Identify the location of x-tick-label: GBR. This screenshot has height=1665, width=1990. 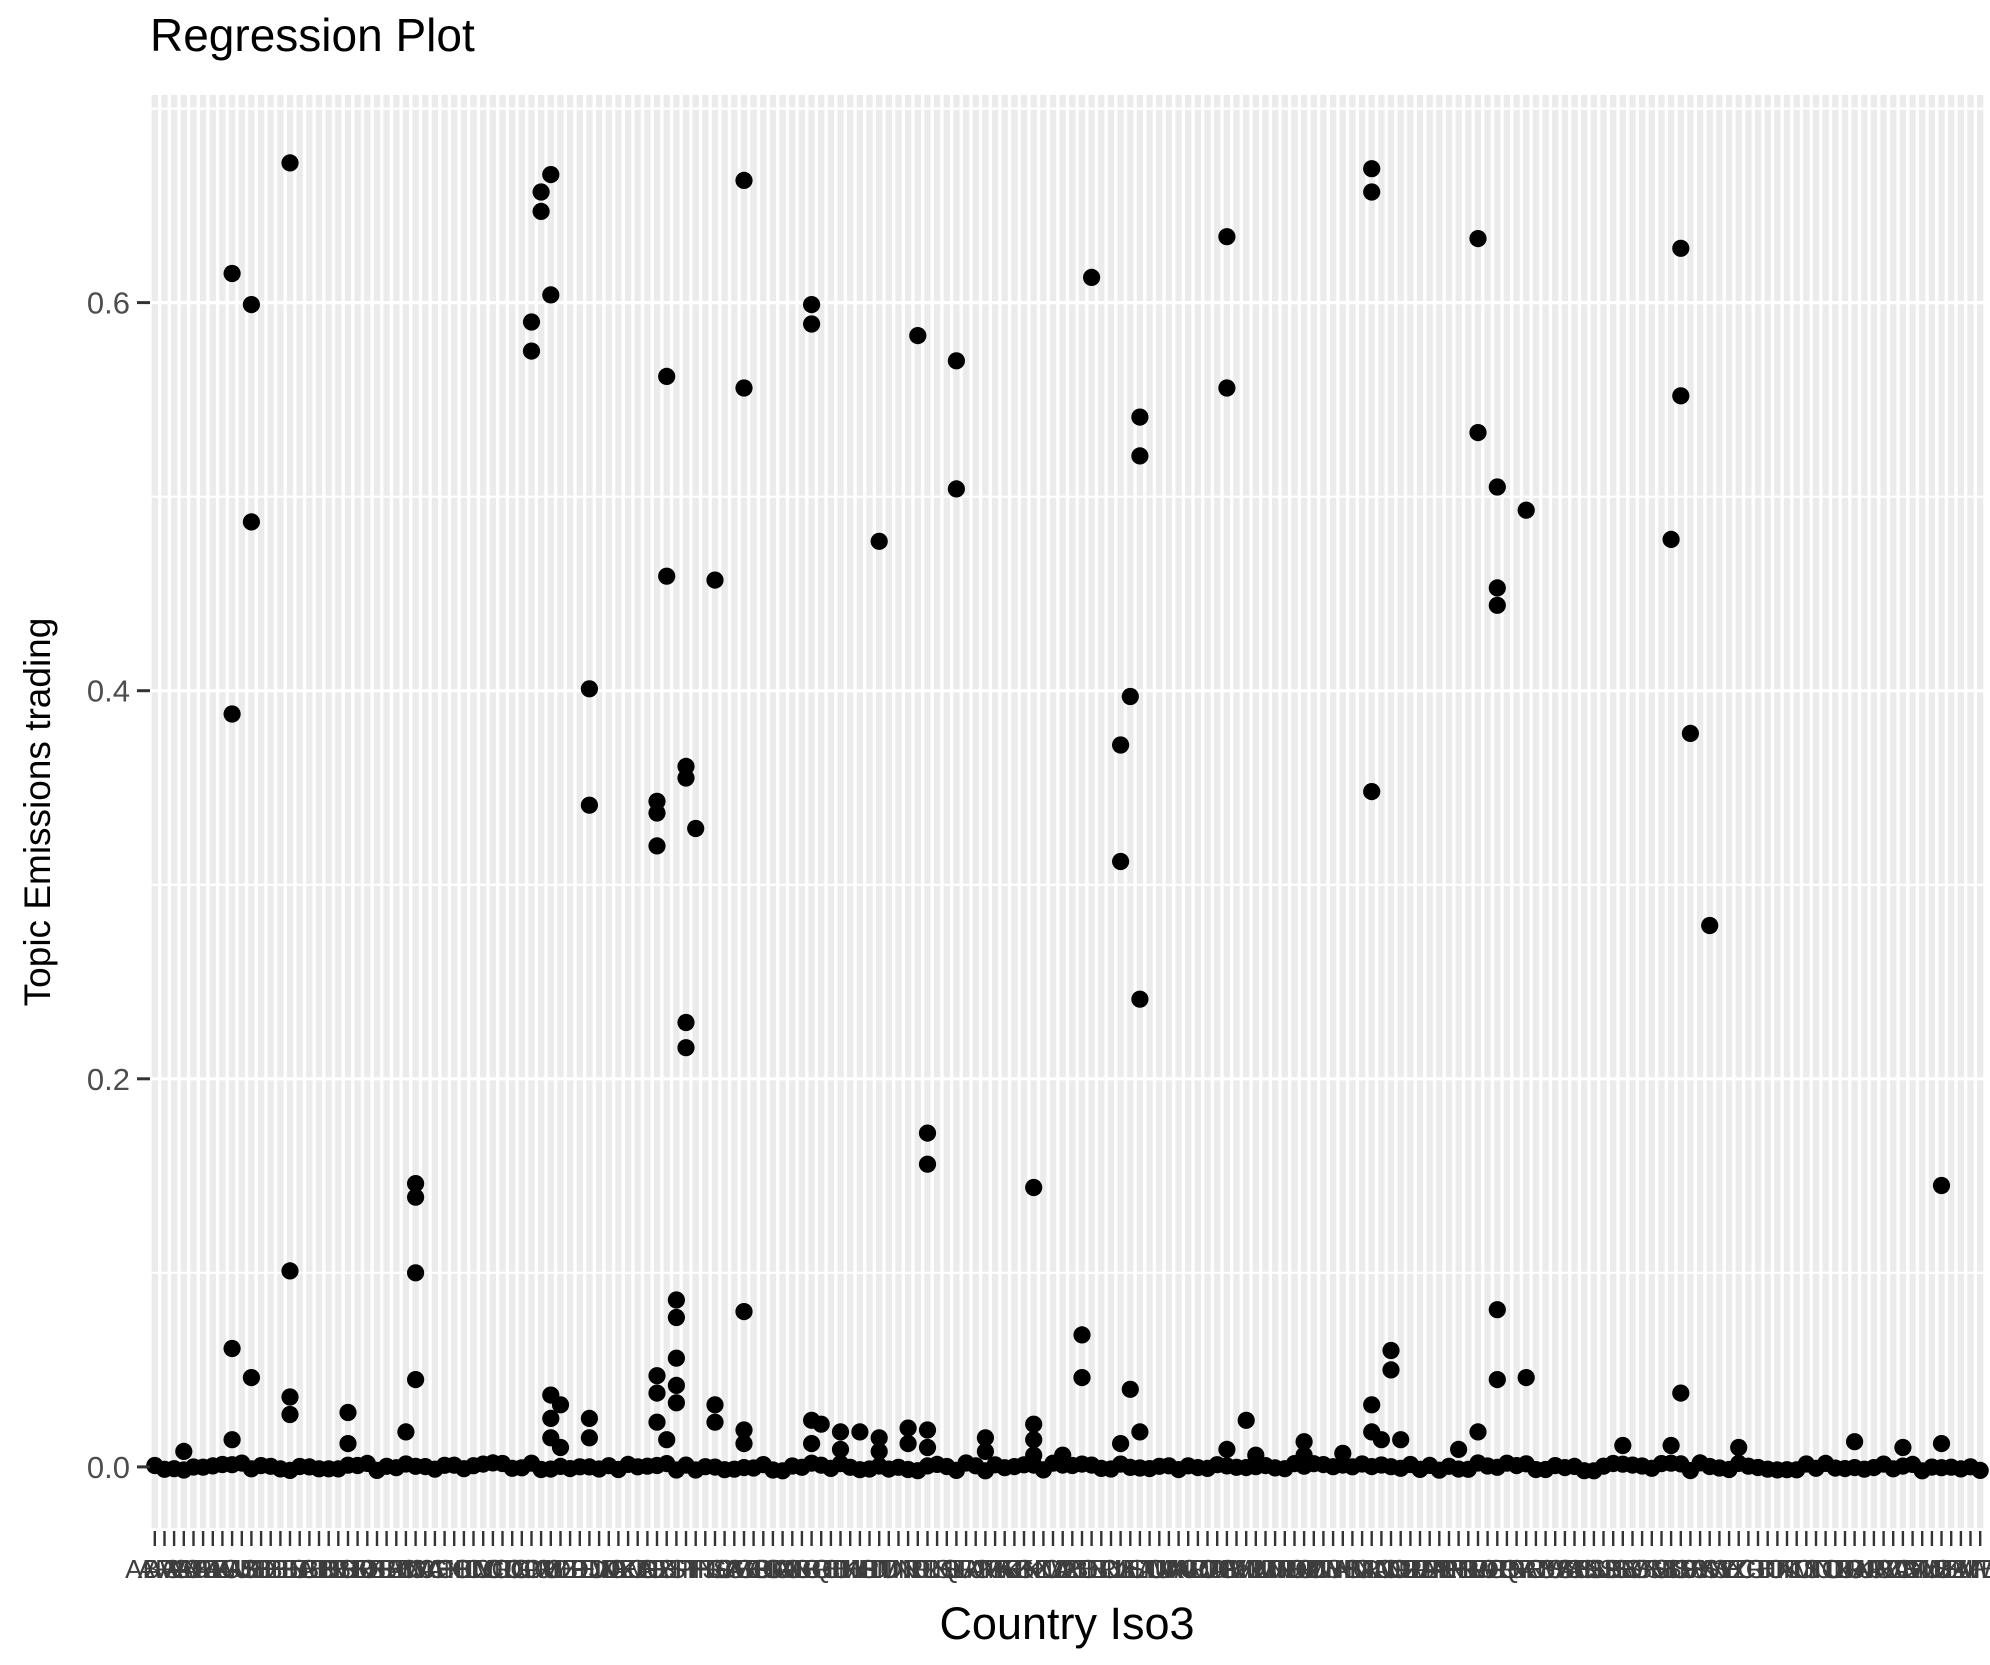
(744, 1569).